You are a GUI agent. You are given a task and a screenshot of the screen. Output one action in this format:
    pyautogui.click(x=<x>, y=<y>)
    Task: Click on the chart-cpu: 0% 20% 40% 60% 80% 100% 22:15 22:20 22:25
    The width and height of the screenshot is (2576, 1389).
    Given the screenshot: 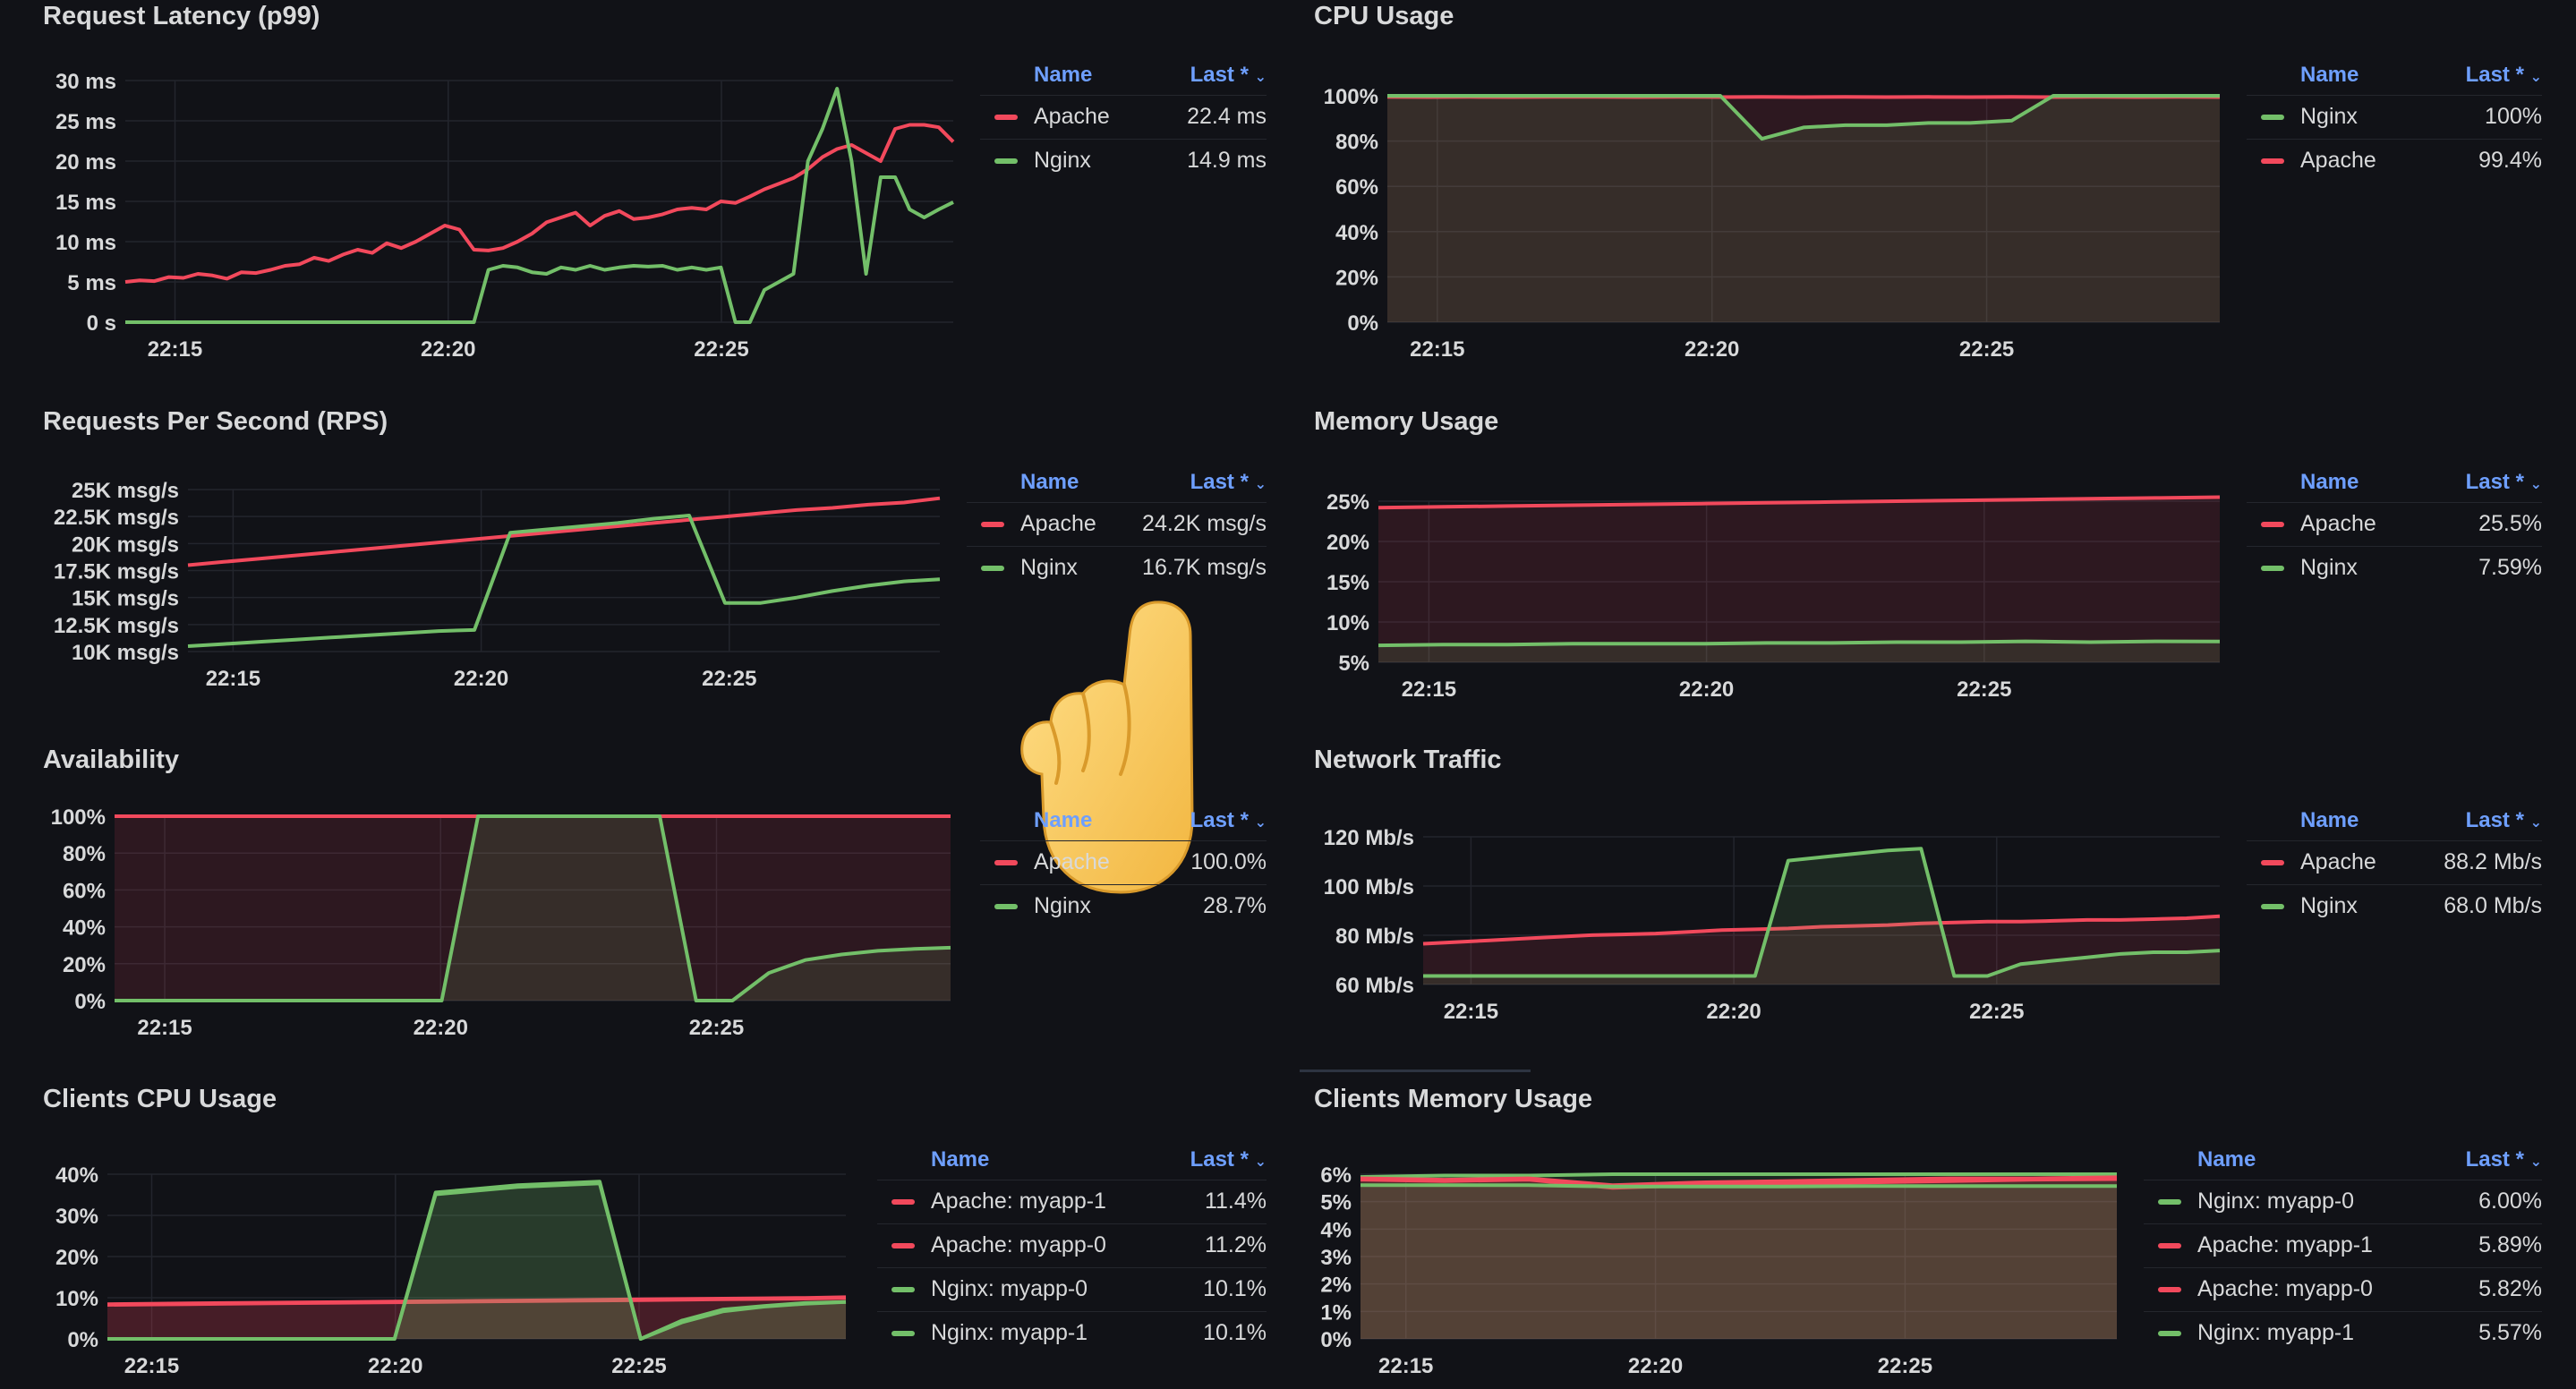 What is the action you would take?
    pyautogui.click(x=1772, y=223)
    